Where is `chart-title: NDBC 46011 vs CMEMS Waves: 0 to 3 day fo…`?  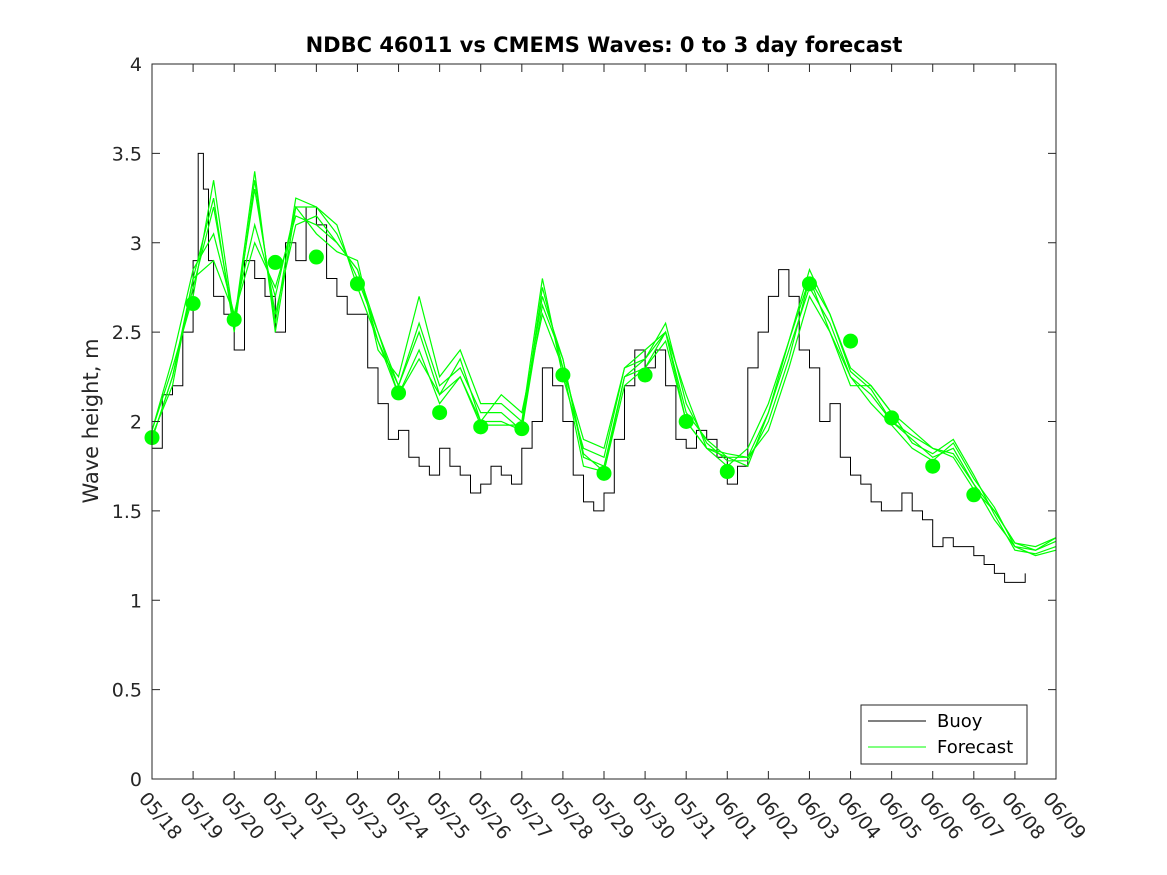 chart-title: NDBC 46011 vs CMEMS Waves: 0 to 3 day fo… is located at coordinates (604, 45).